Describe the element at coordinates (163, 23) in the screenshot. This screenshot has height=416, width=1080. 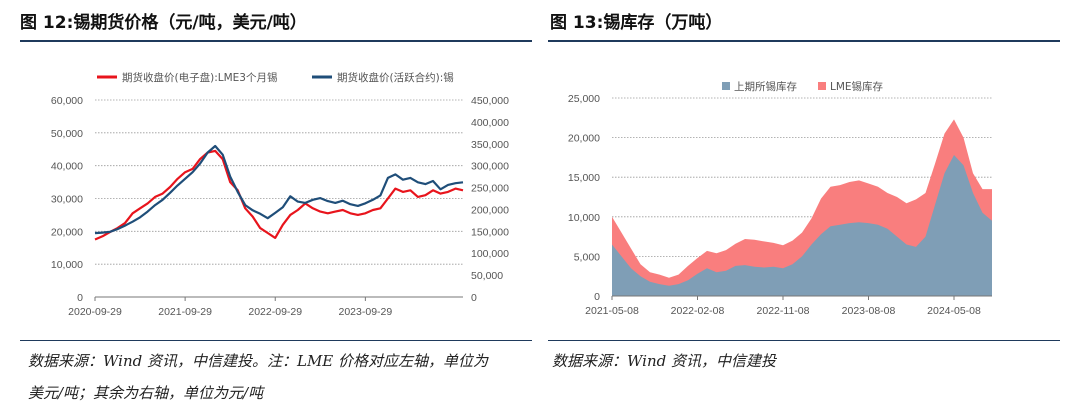
I see `left-panel-title: 图 12:锡期货价格（元/吨，美元/吨）` at that location.